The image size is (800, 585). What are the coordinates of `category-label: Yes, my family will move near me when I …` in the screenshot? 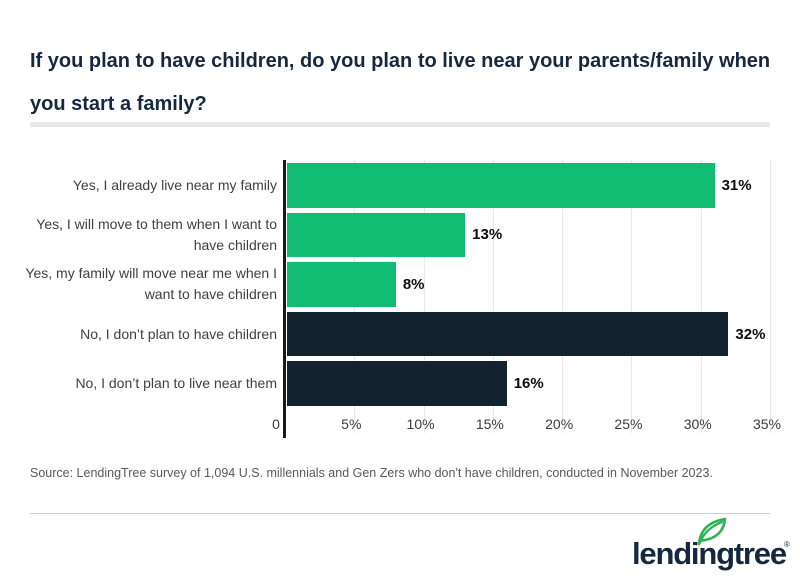 It's located at (151, 284).